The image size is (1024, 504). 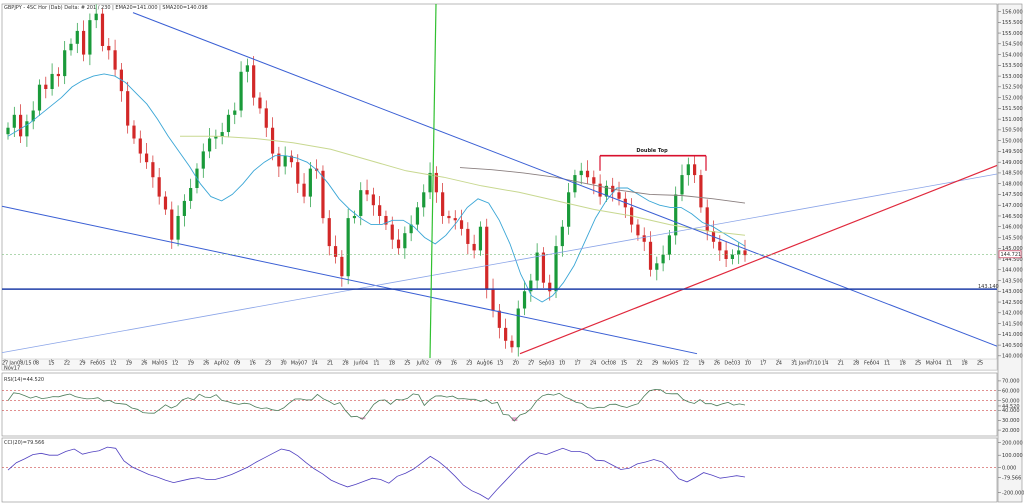 I want to click on price-tick-label: 155.500, so click(x=1012, y=23).